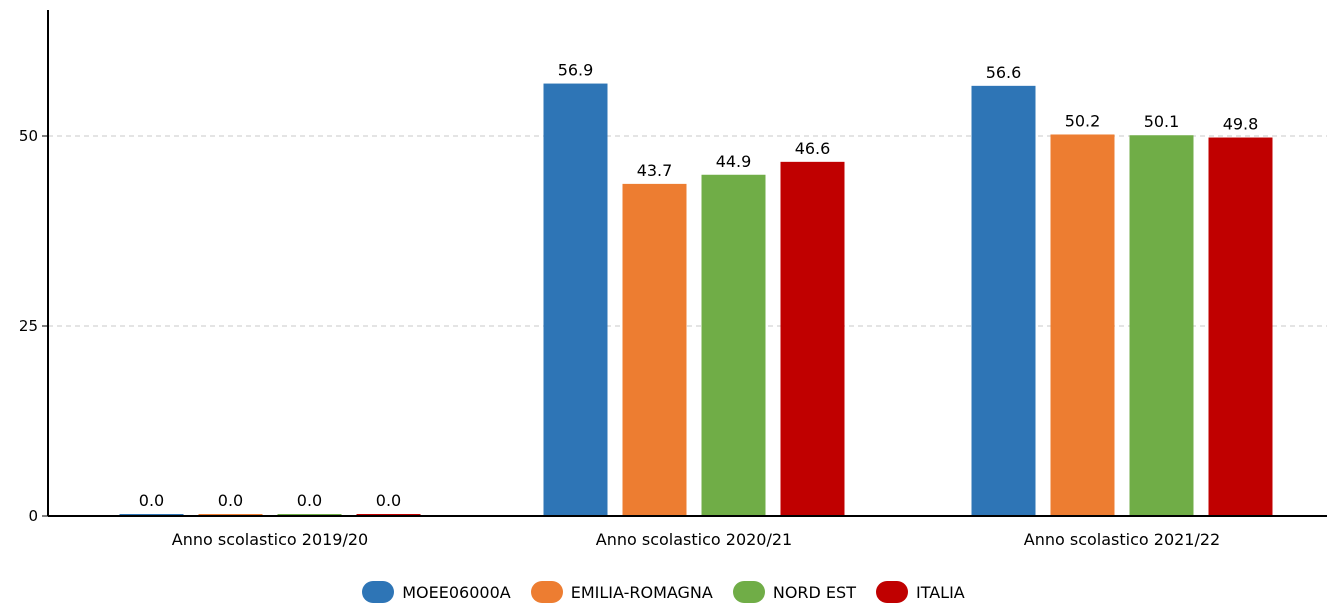 Image resolution: width=1327 pixels, height=606 pixels. What do you see at coordinates (814, 592) in the screenshot?
I see `legend-label: NORD EST` at bounding box center [814, 592].